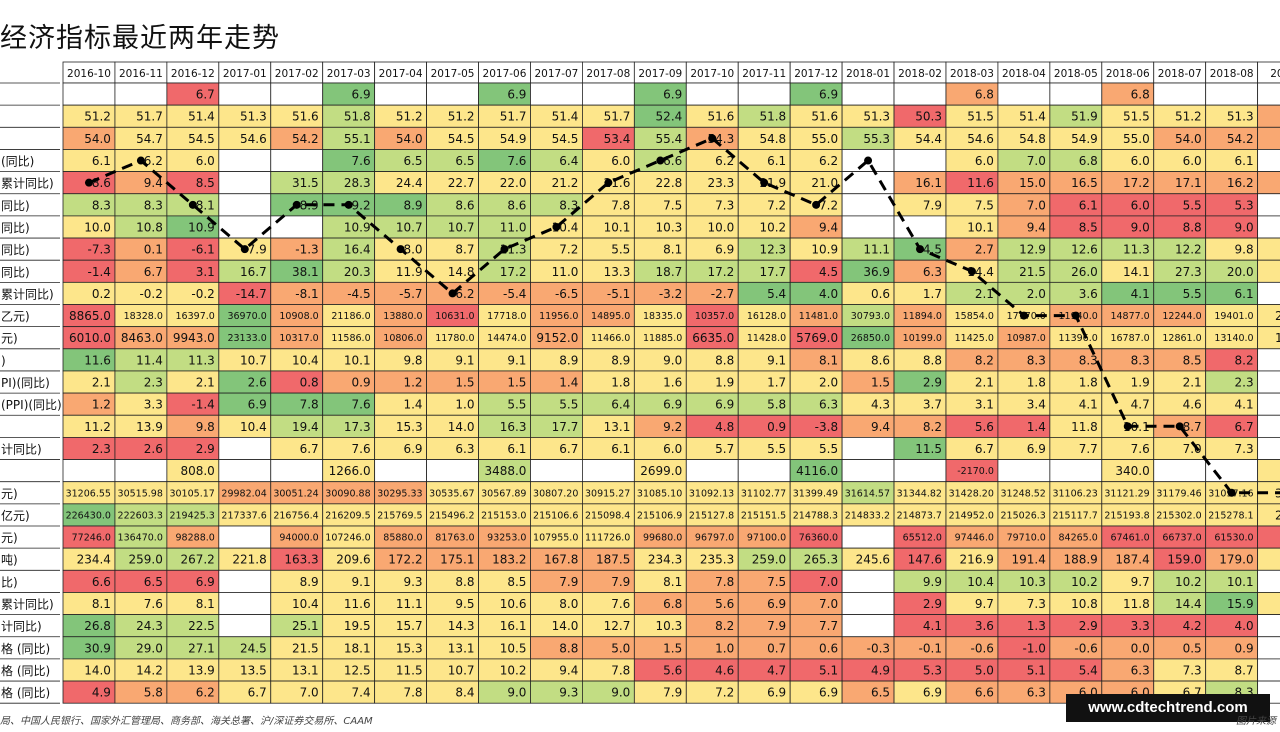  I want to click on cell-value: 21.5, so click(305, 648).